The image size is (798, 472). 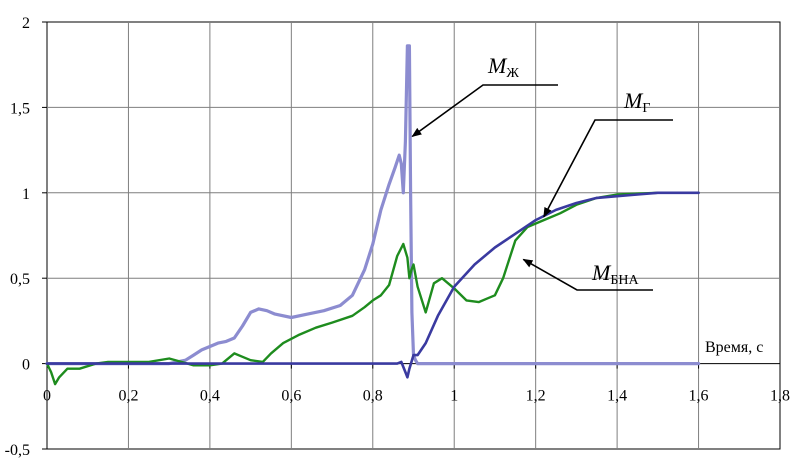 What do you see at coordinates (699, 396) in the screenshot?
I see `x-tick-label: 1,6` at bounding box center [699, 396].